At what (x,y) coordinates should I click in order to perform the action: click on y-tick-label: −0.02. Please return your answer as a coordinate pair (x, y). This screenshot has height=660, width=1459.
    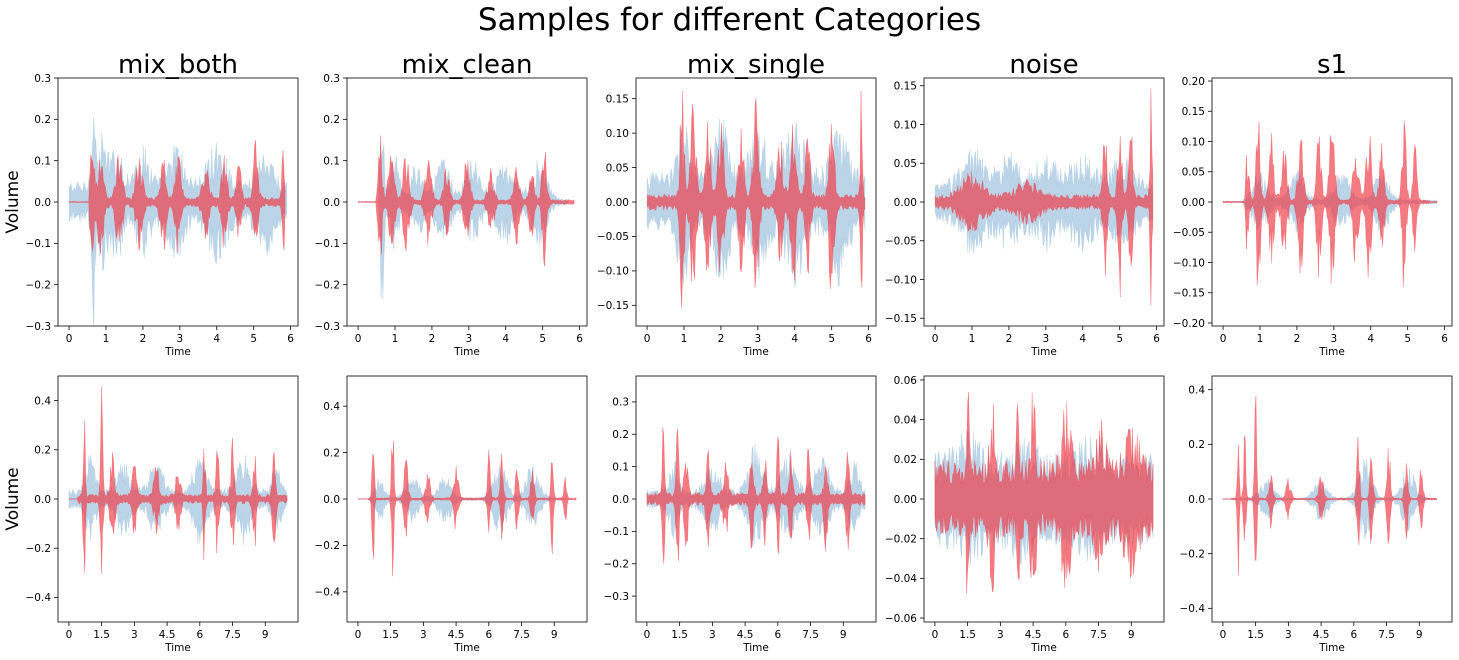
    Looking at the image, I should click on (901, 539).